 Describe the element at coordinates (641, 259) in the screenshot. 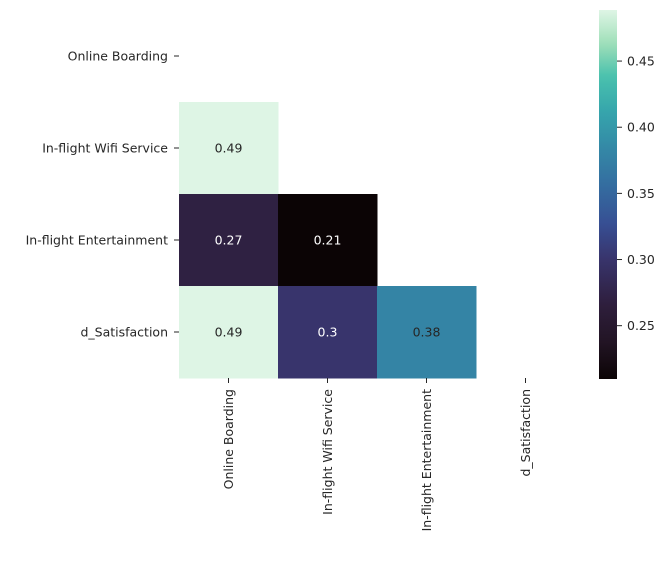

I see `colorbar-tick-label: 0.30` at that location.